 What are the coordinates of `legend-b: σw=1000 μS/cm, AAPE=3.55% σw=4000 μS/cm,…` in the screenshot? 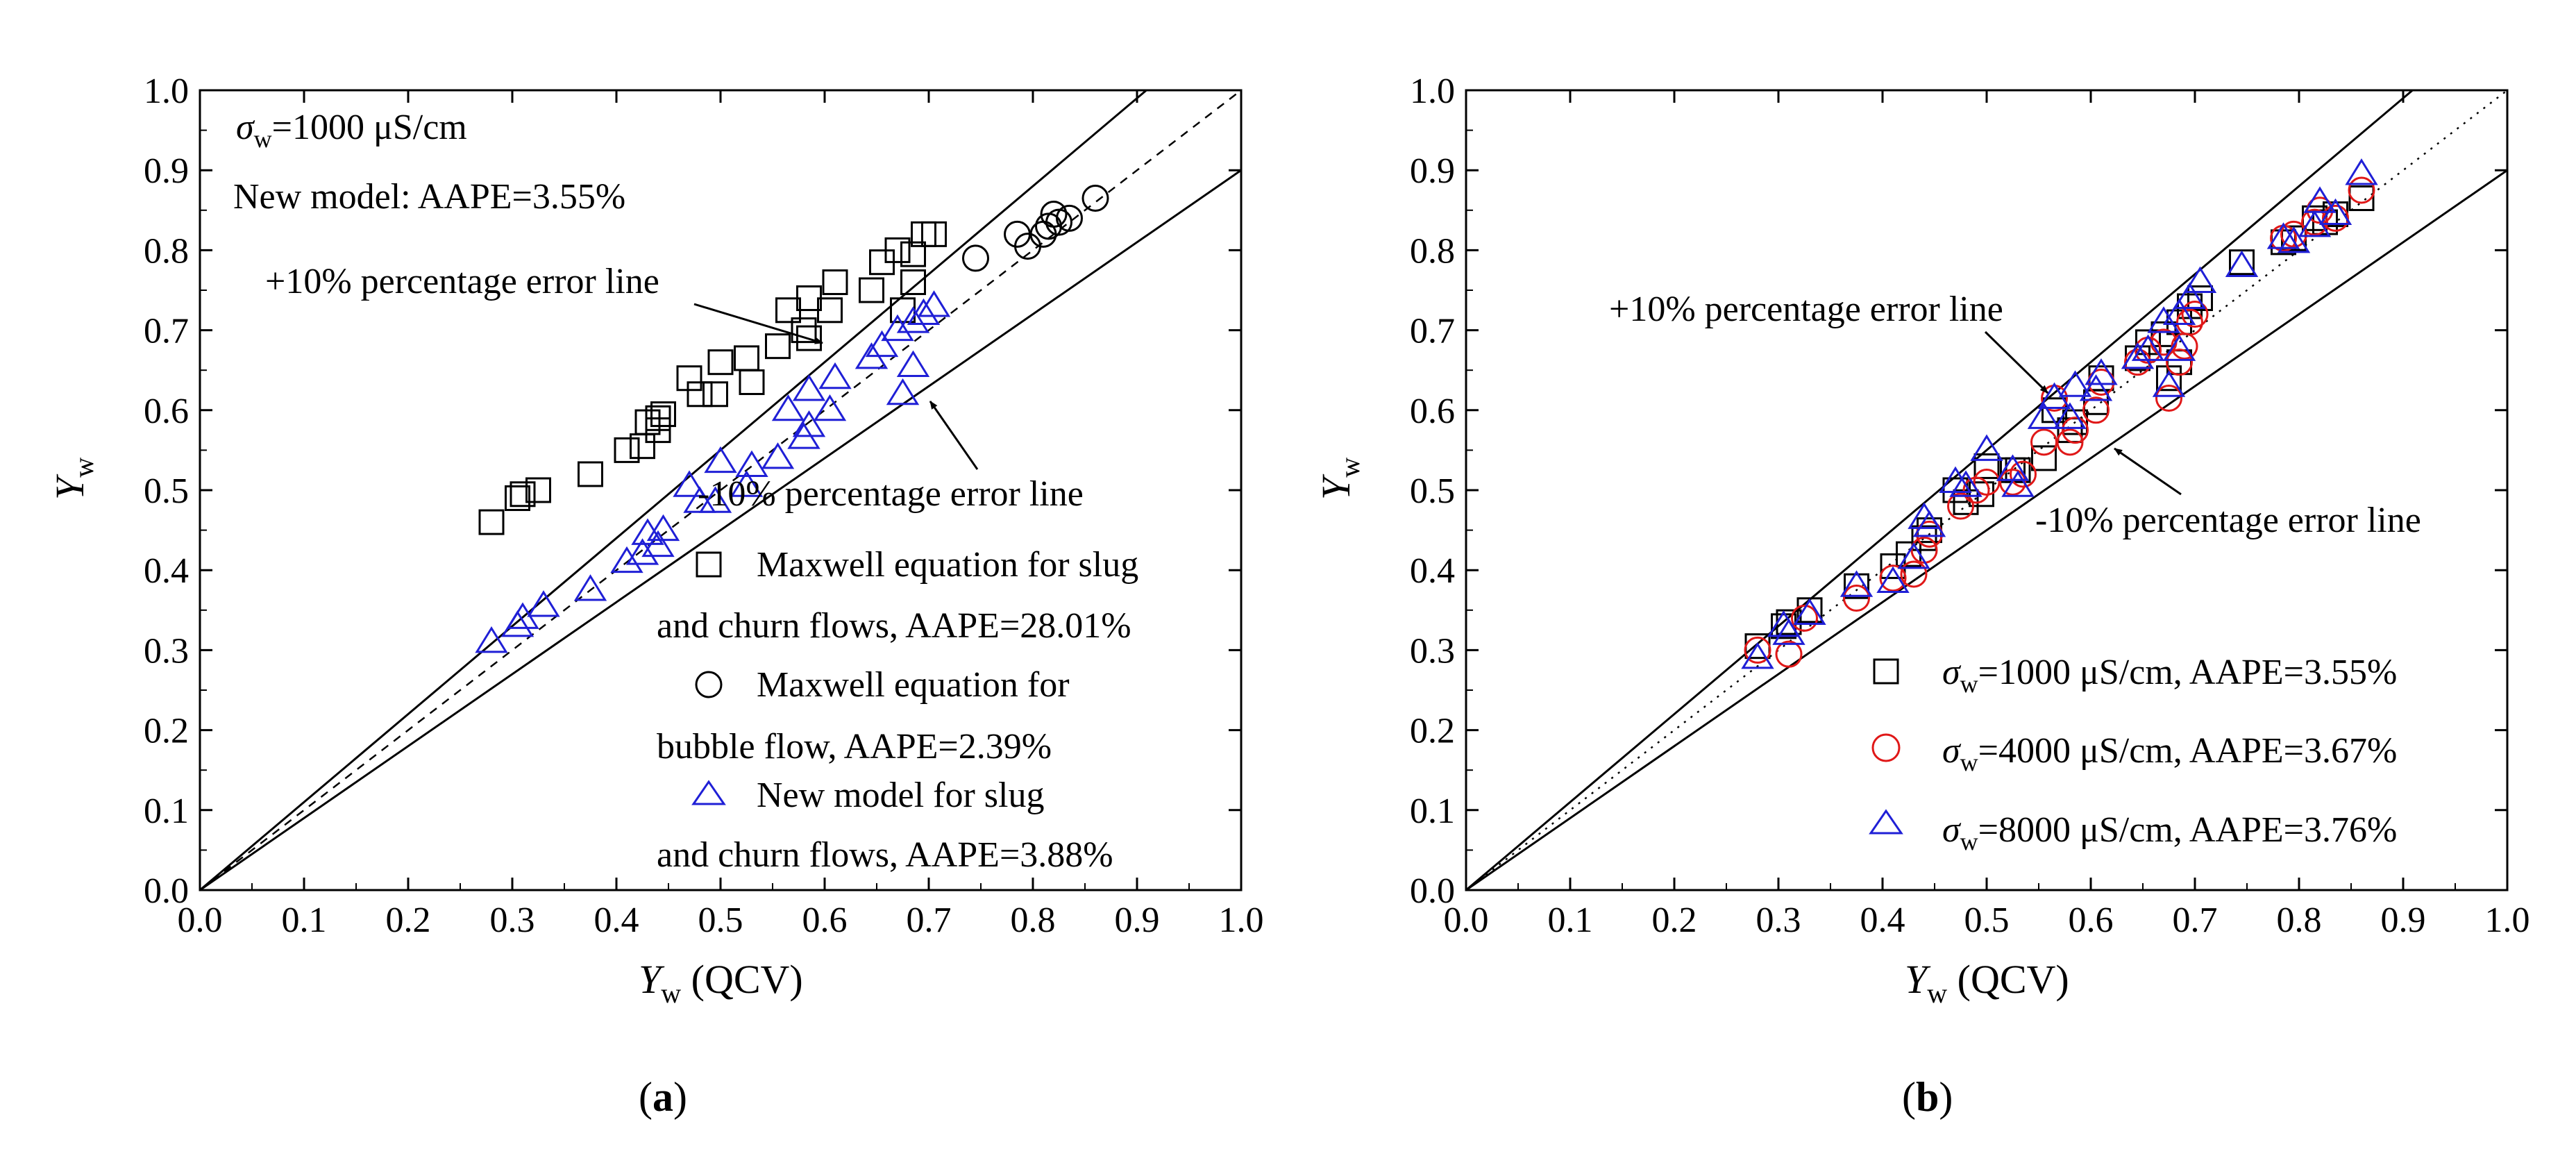 It's located at (2133, 754).